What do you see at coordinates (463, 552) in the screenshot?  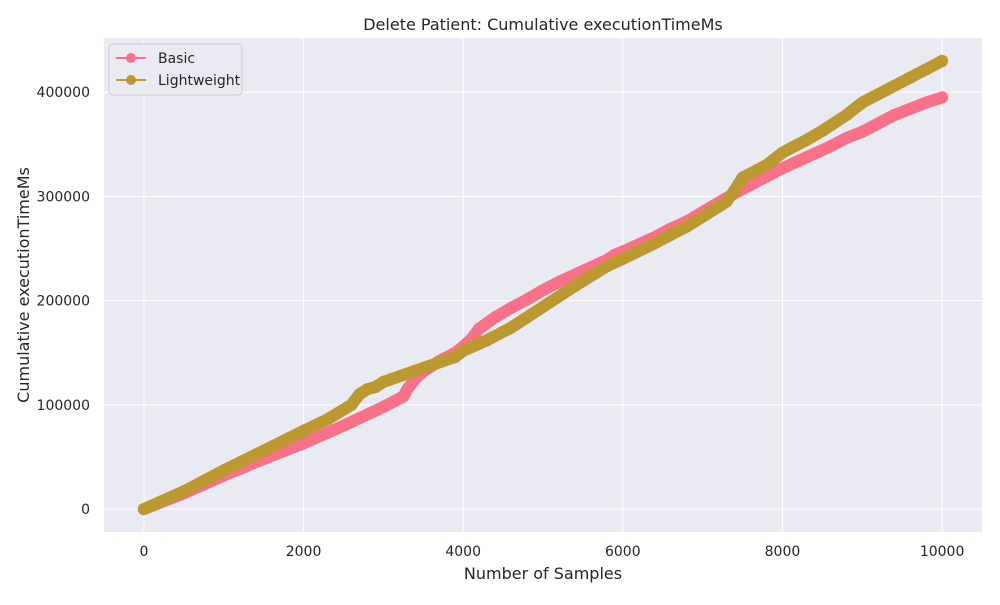 I see `x-tick-label: 4000` at bounding box center [463, 552].